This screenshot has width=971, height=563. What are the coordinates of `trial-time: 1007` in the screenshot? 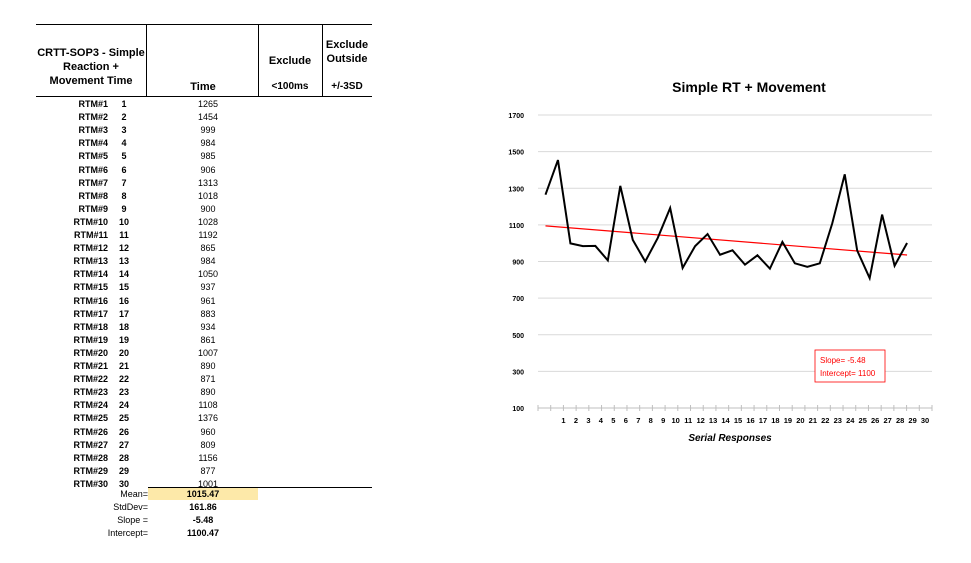 It's located at (208, 352).